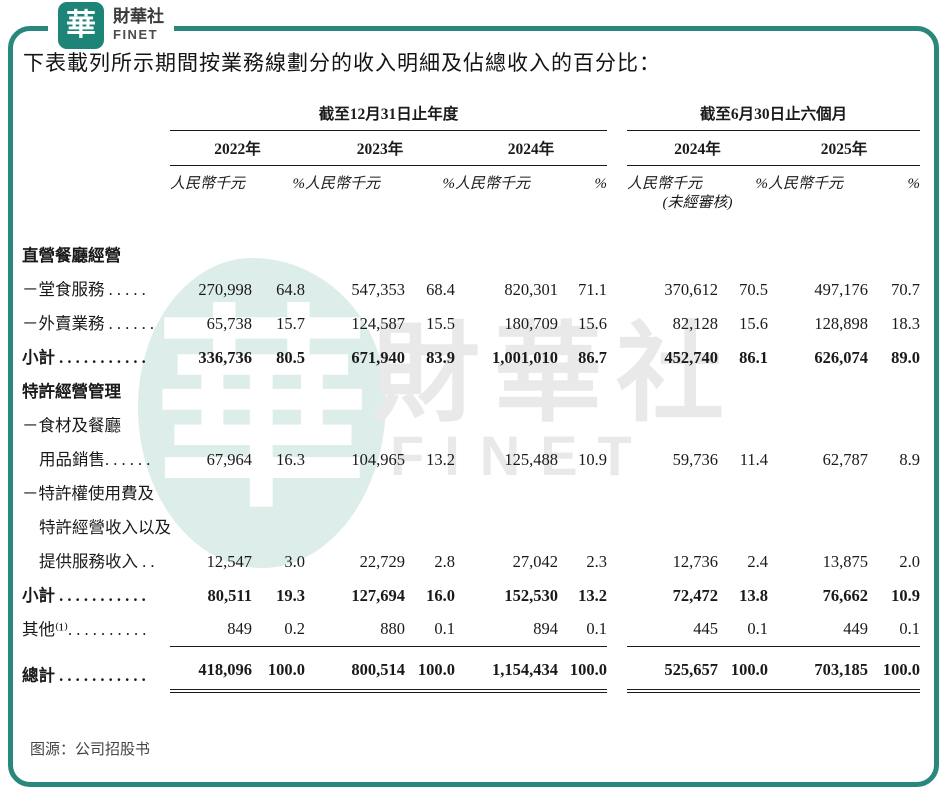 The width and height of the screenshot is (947, 809). I want to click on amount-value: 671,940, so click(378, 357).